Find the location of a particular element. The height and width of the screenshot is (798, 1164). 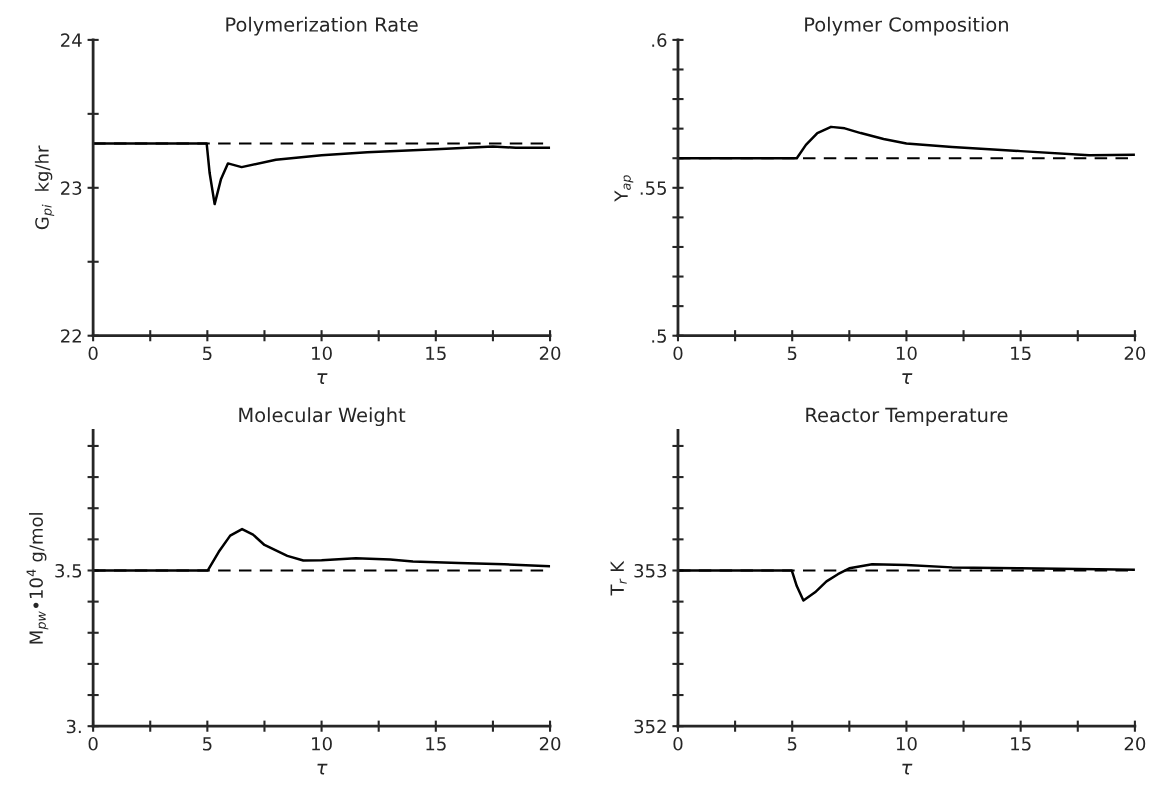

y-tick-label: 352 is located at coordinates (650, 726).